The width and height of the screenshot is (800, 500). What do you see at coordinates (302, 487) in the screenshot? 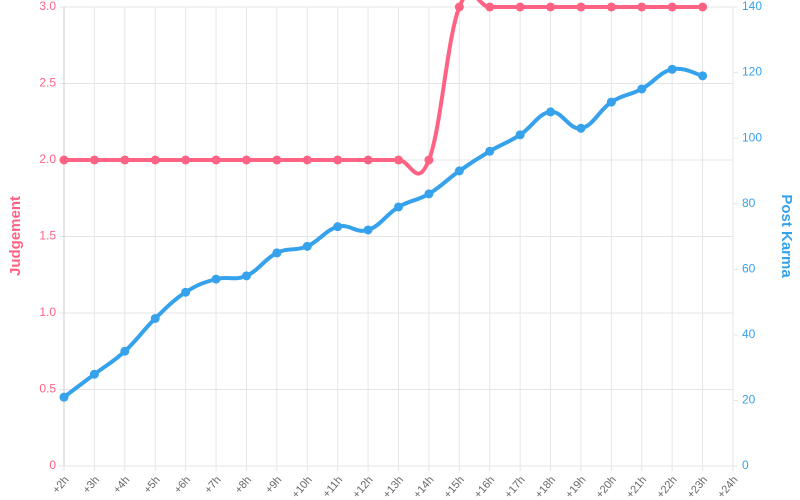
I see `x-tick-label: +10h` at bounding box center [302, 487].